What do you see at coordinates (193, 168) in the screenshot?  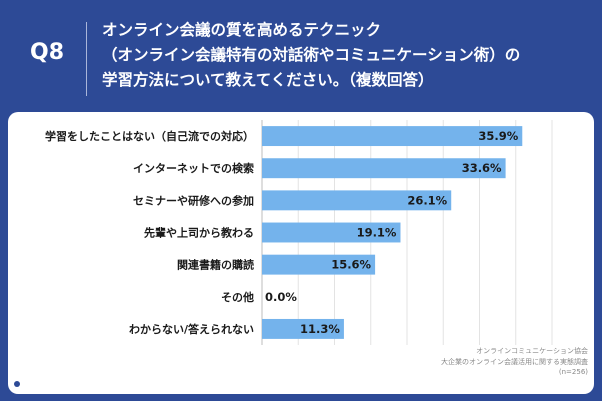 I see `category-label: インターネットでの検索` at bounding box center [193, 168].